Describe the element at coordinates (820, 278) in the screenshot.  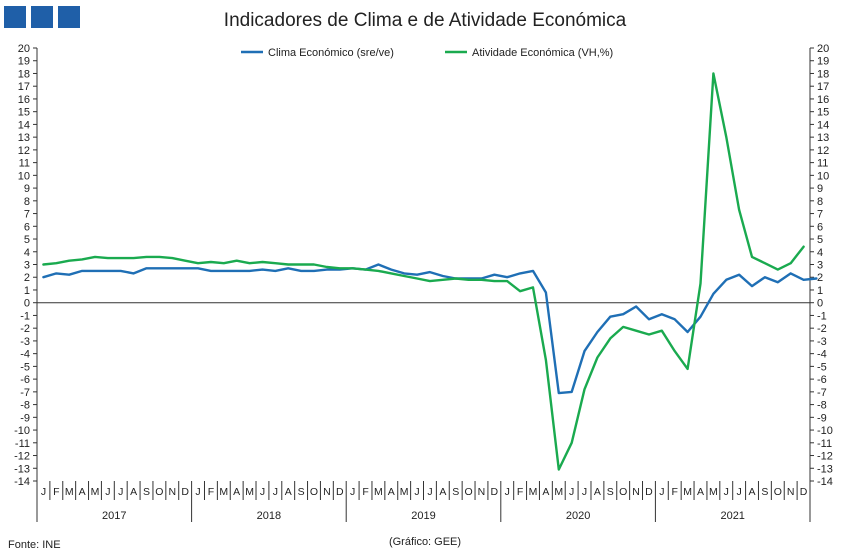
I see `right-y-tick-label: 2` at that location.